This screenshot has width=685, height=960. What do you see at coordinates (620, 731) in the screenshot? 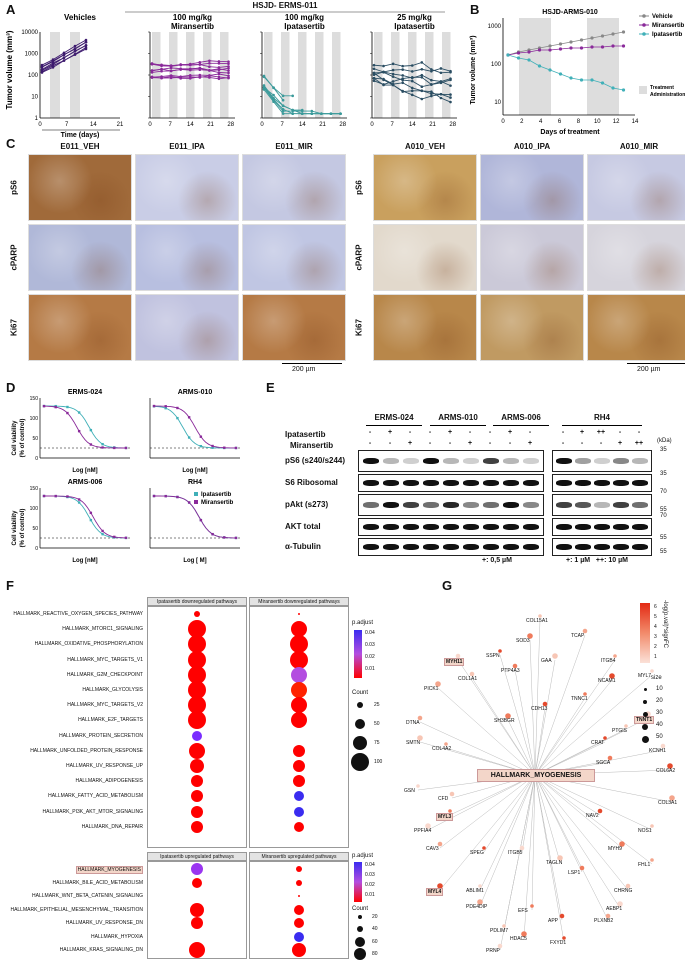
I see `g-gene-label: PTGIS` at bounding box center [620, 731].